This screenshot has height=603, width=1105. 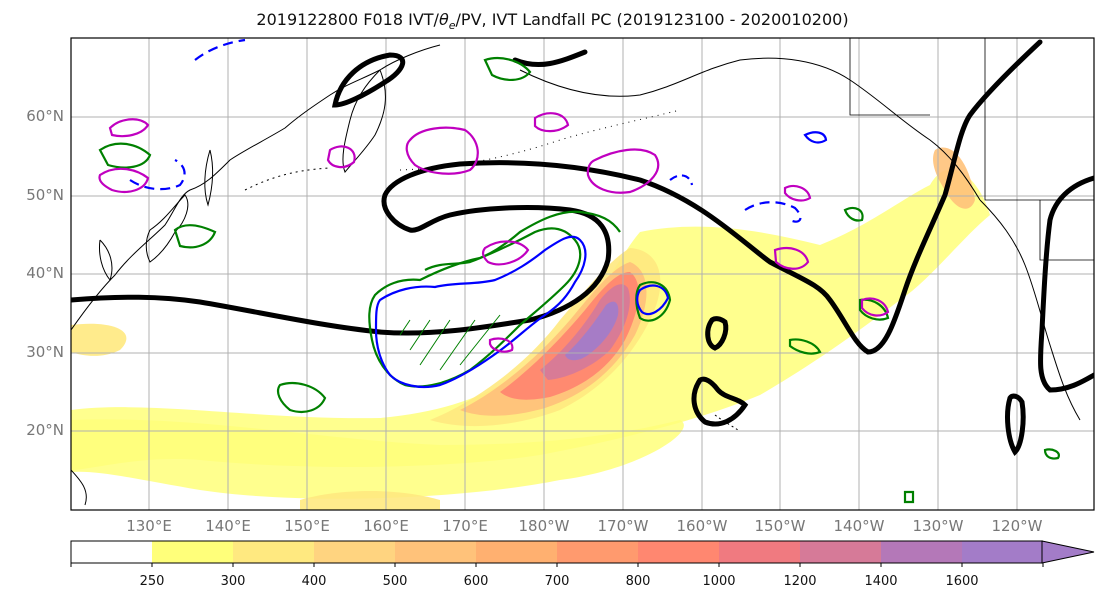 I want to click on ivt-band-tropical, so click(x=377, y=459).